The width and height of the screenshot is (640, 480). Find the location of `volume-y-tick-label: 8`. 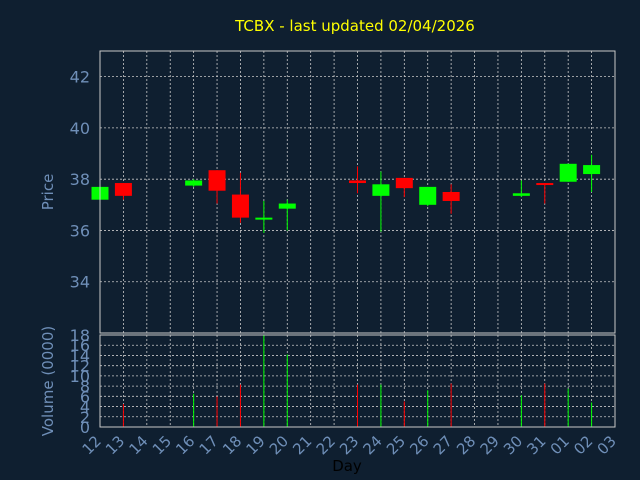

volume-y-tick-label: 8 is located at coordinates (85, 386).